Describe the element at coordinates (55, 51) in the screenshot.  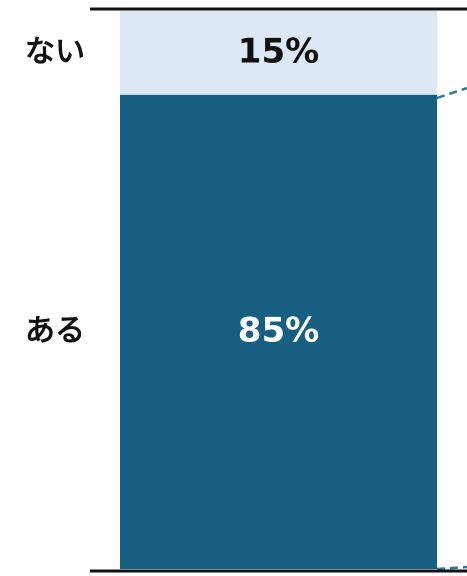
I see `legend-label: ない` at that location.